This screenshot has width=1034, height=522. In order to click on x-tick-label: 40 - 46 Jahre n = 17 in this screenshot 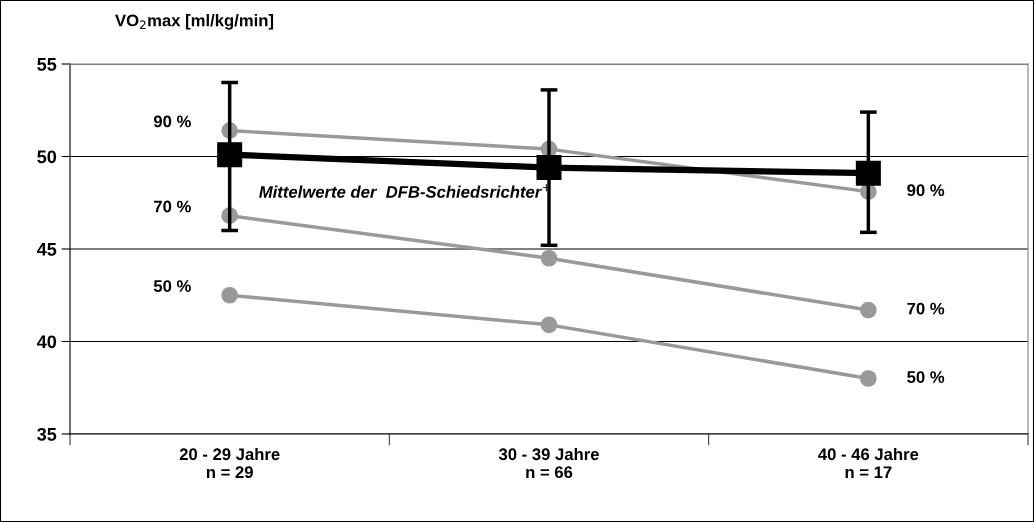, I will do `click(868, 462)`.